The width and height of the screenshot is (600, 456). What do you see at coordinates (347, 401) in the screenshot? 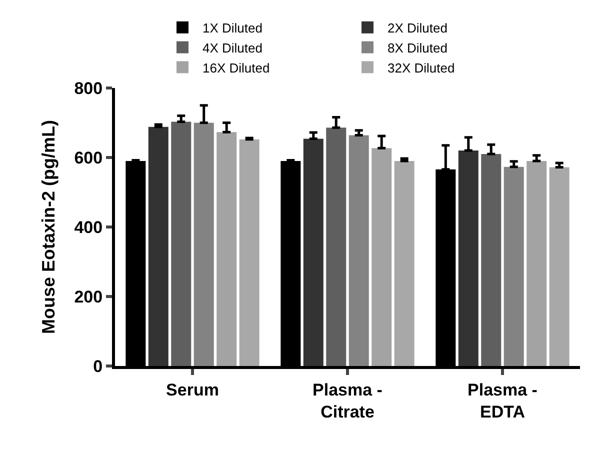
I see `x-tick-label: Plasma - Citrate` at bounding box center [347, 401].